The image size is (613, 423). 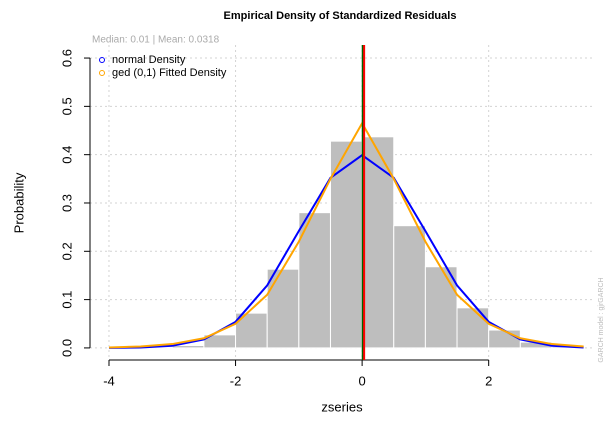 What do you see at coordinates (66, 106) in the screenshot?
I see `y-tick-label: 0.5` at bounding box center [66, 106].